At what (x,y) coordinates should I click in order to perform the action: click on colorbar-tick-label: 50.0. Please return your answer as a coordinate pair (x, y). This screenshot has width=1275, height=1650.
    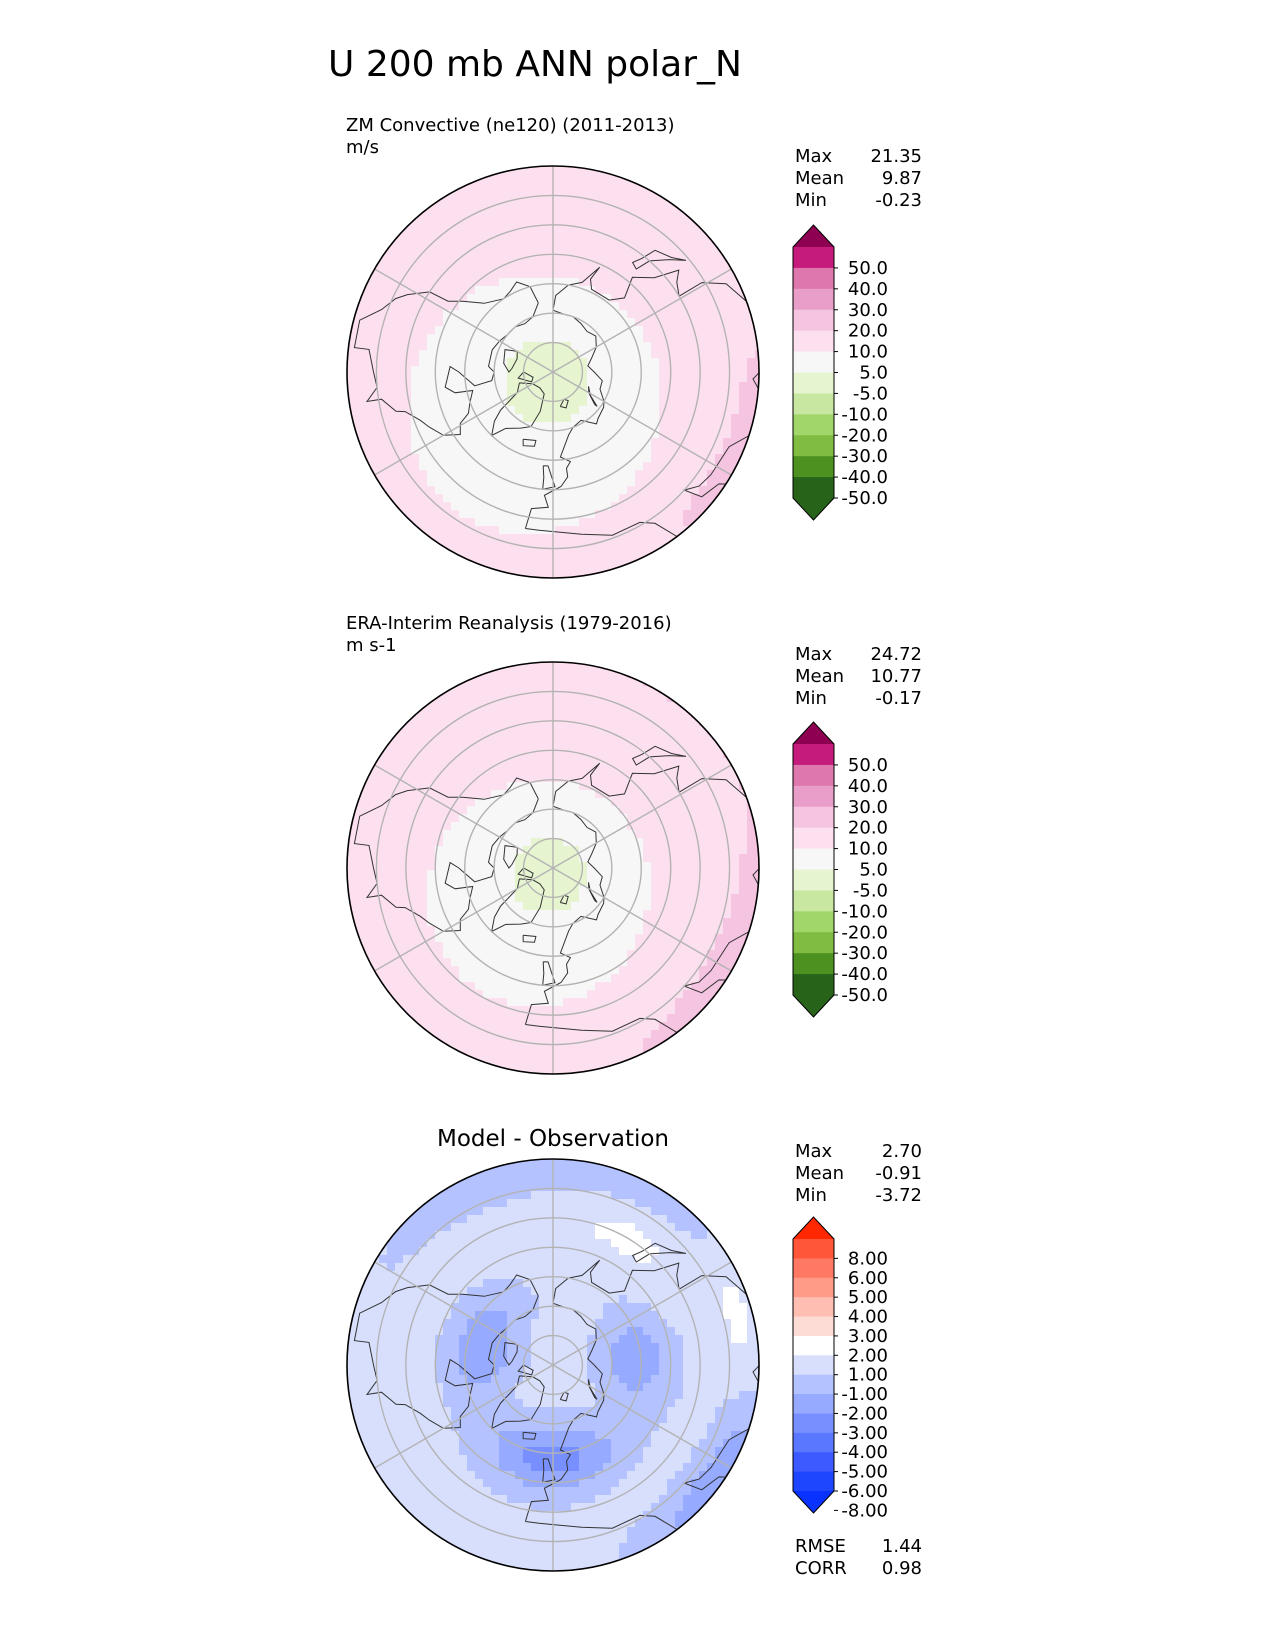
    Looking at the image, I should click on (868, 765).